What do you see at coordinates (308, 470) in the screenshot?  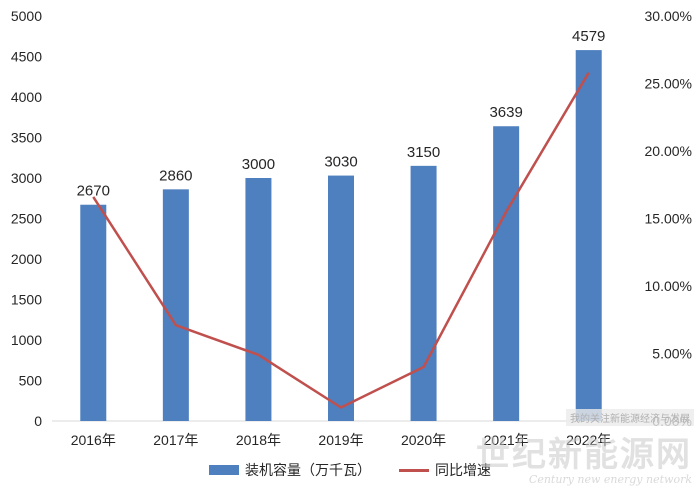 I see `legend-label-bar: 装机容量（万千瓦）` at bounding box center [308, 470].